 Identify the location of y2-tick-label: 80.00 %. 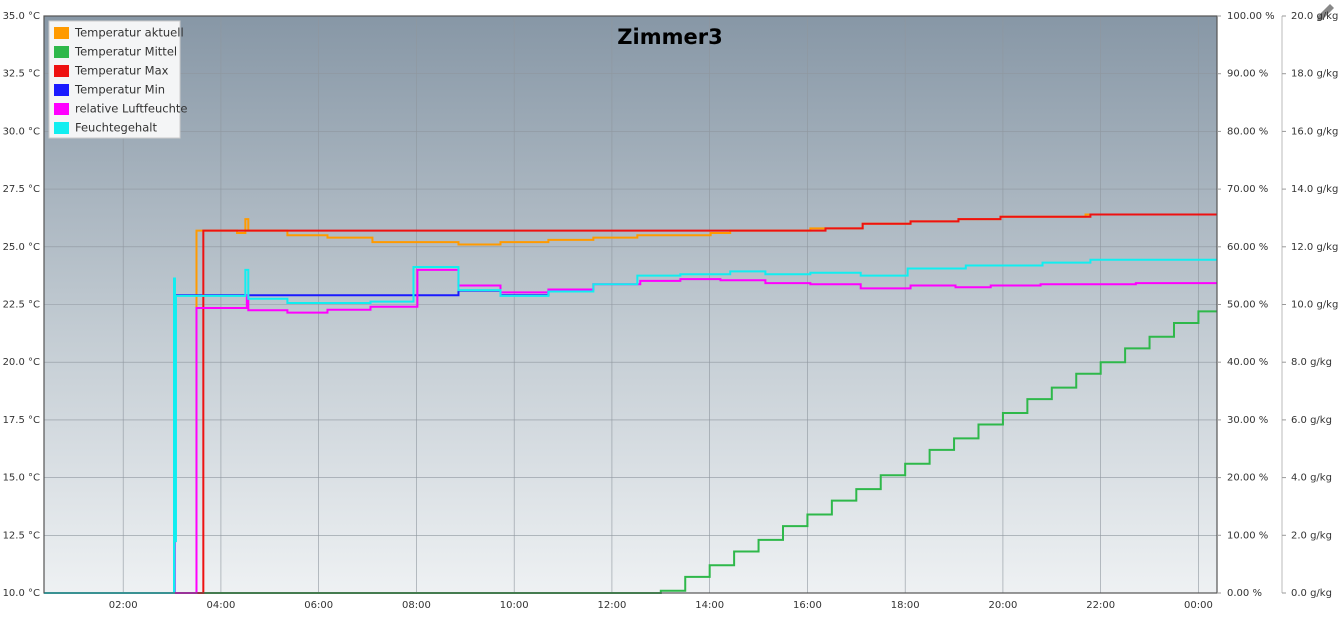
(1247, 131).